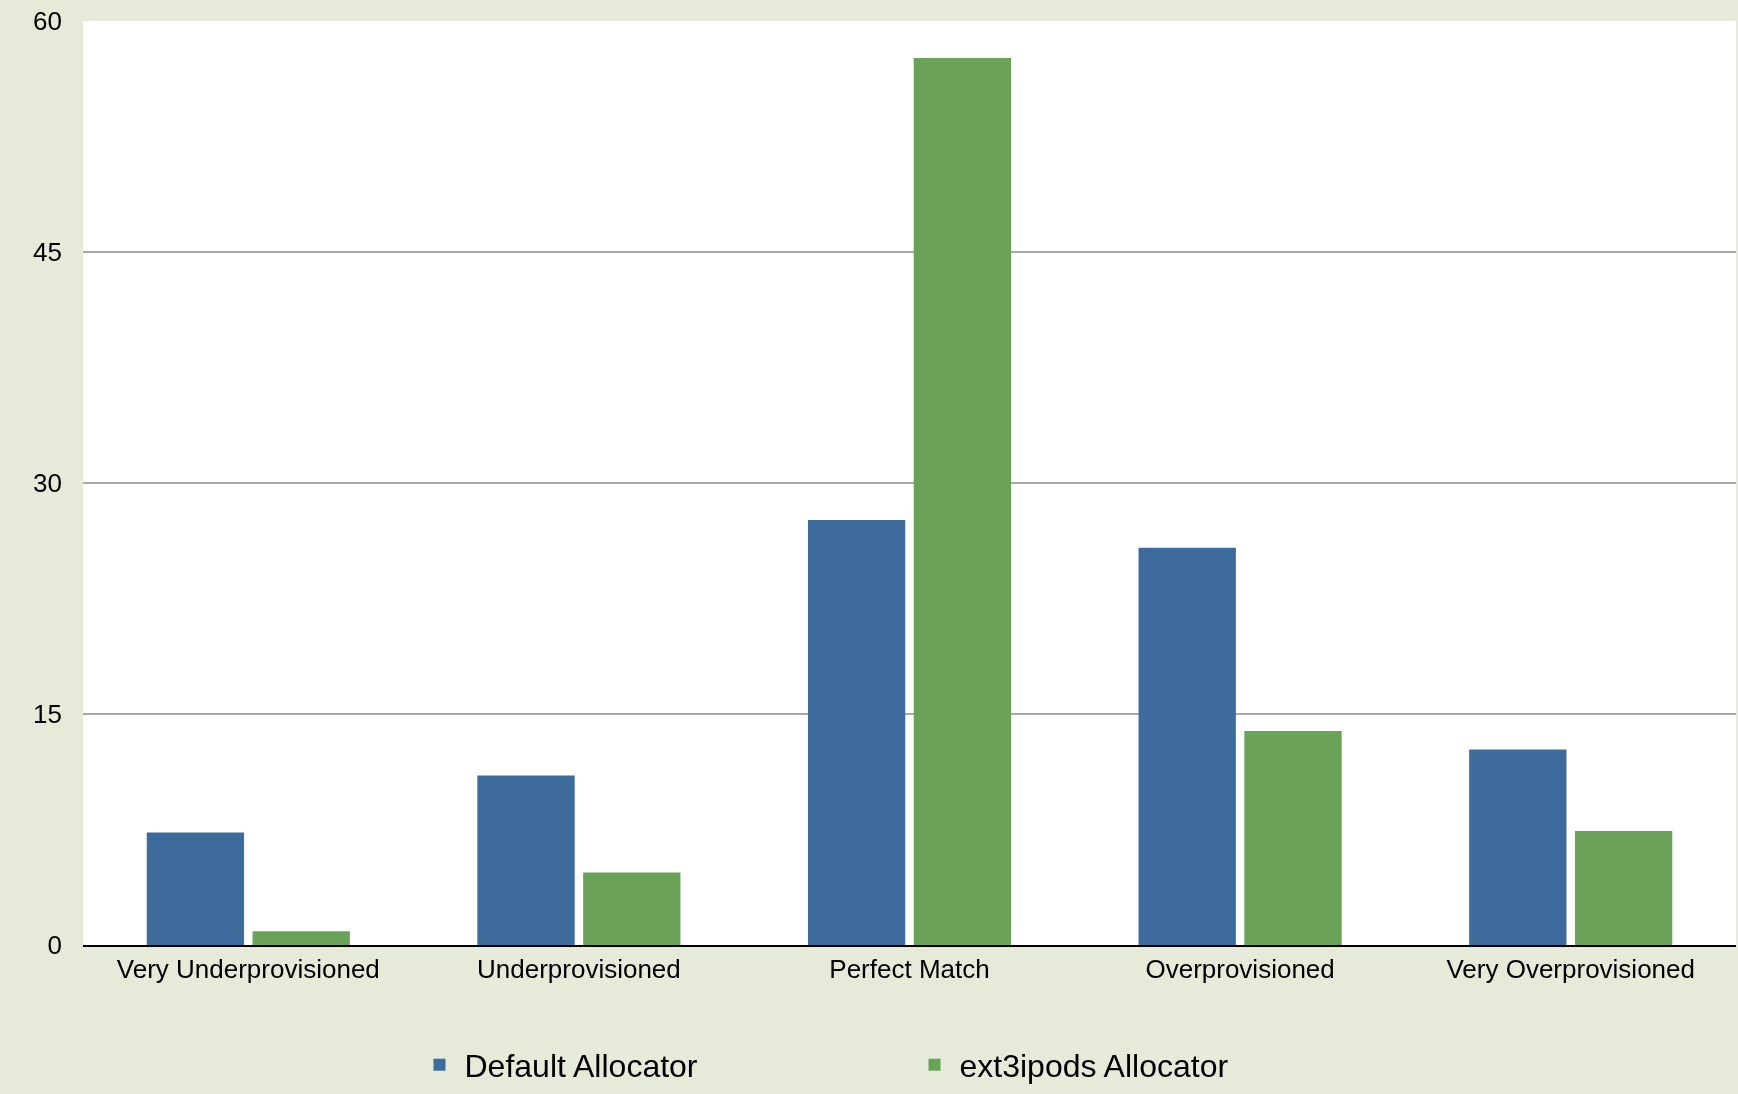 The image size is (1738, 1094). What do you see at coordinates (1094, 1066) in the screenshot?
I see `legend-label: ext3ipods Allocator` at bounding box center [1094, 1066].